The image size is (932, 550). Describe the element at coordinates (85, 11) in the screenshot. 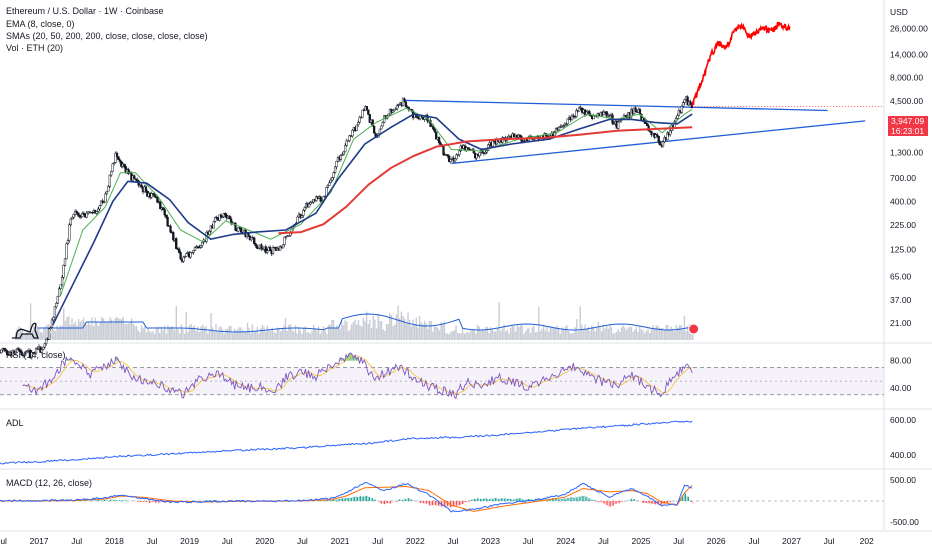

I see `chart-title: Ethereum / U.S. Dollar · 1W · Coinbase` at that location.